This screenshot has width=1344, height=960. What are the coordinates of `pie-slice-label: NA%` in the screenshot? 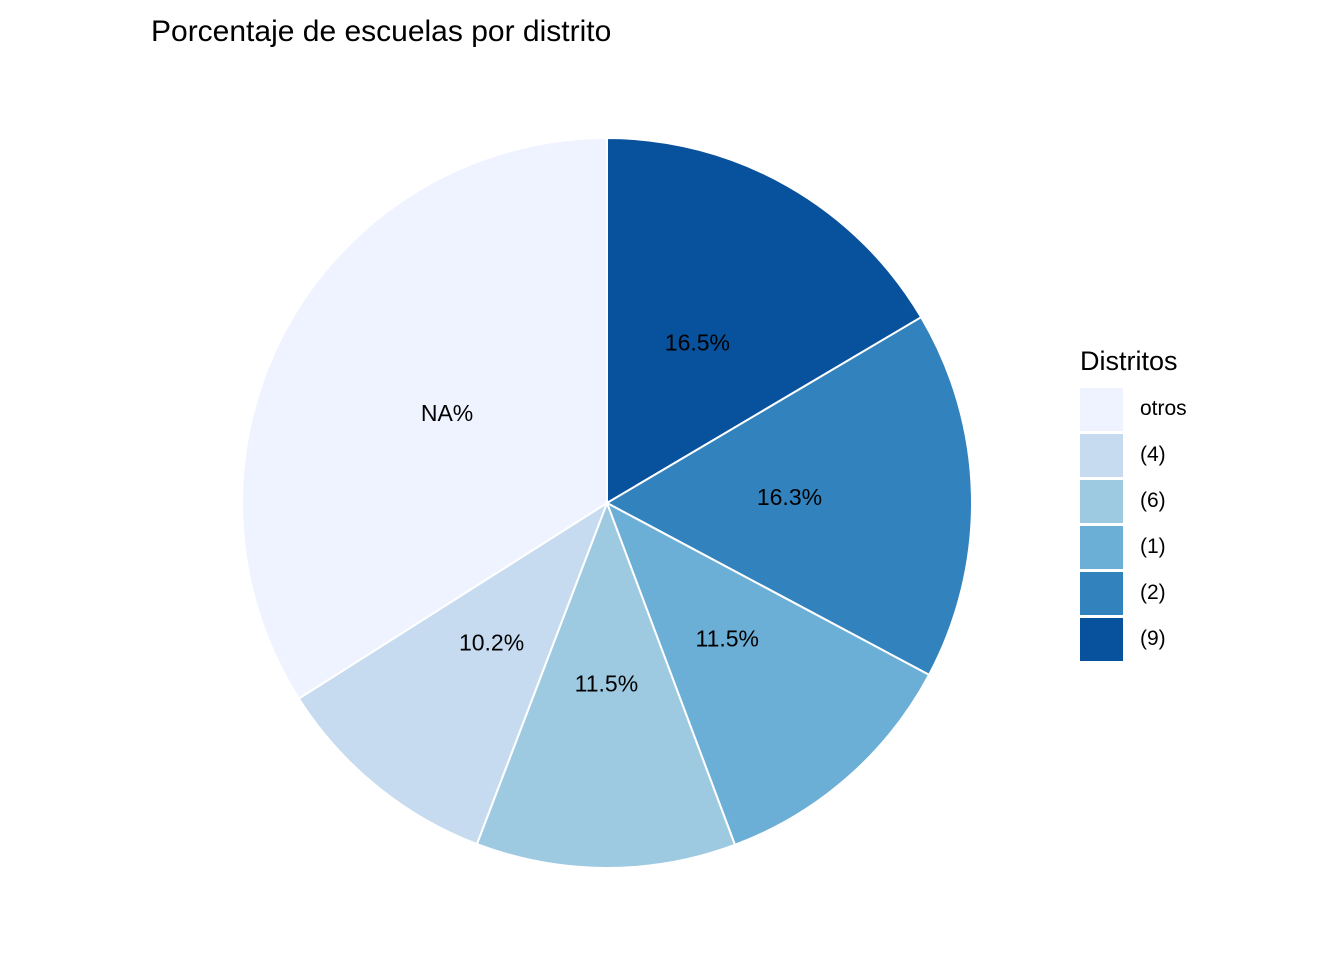 It's located at (447, 413).